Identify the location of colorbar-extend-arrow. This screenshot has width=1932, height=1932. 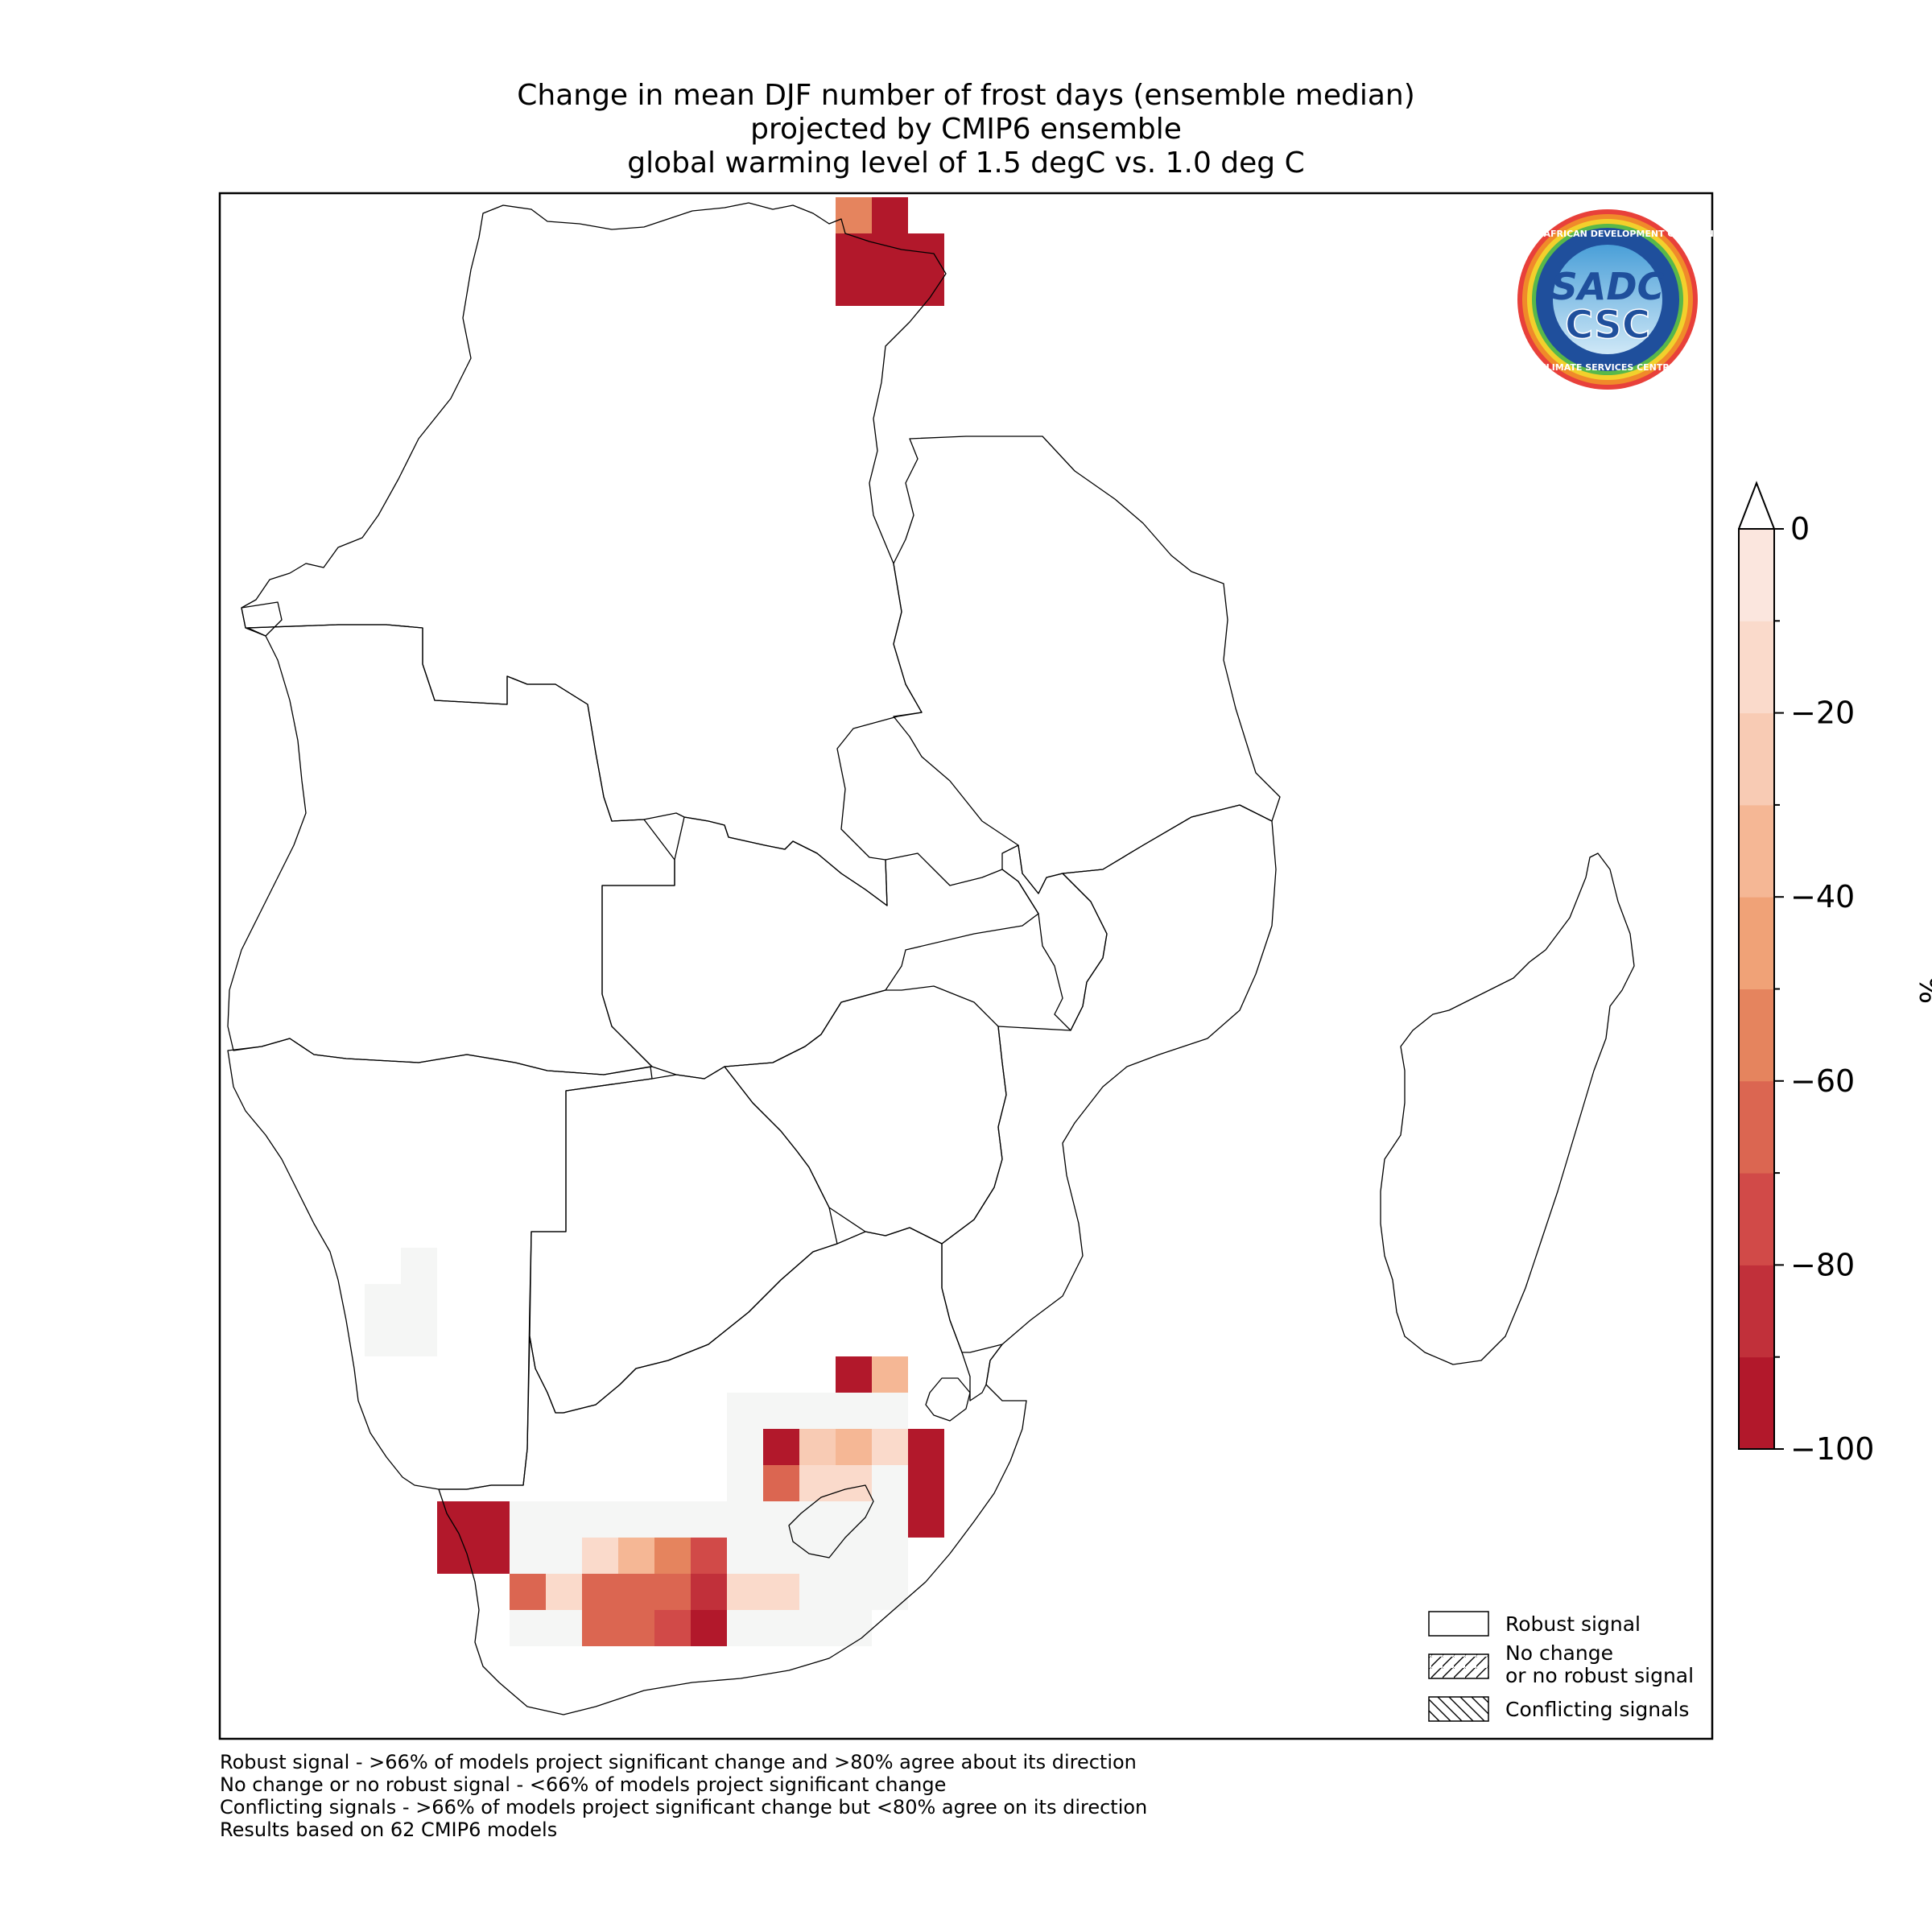
(1756, 505).